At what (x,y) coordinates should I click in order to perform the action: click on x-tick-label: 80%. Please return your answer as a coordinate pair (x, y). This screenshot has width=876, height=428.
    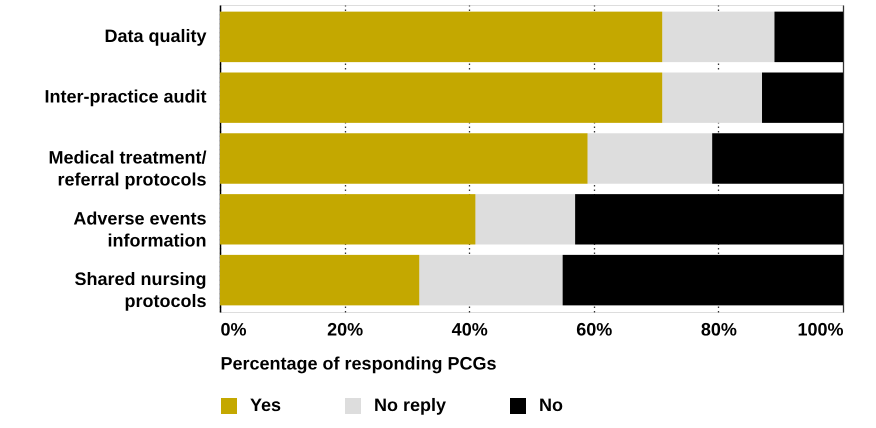
    Looking at the image, I should click on (718, 330).